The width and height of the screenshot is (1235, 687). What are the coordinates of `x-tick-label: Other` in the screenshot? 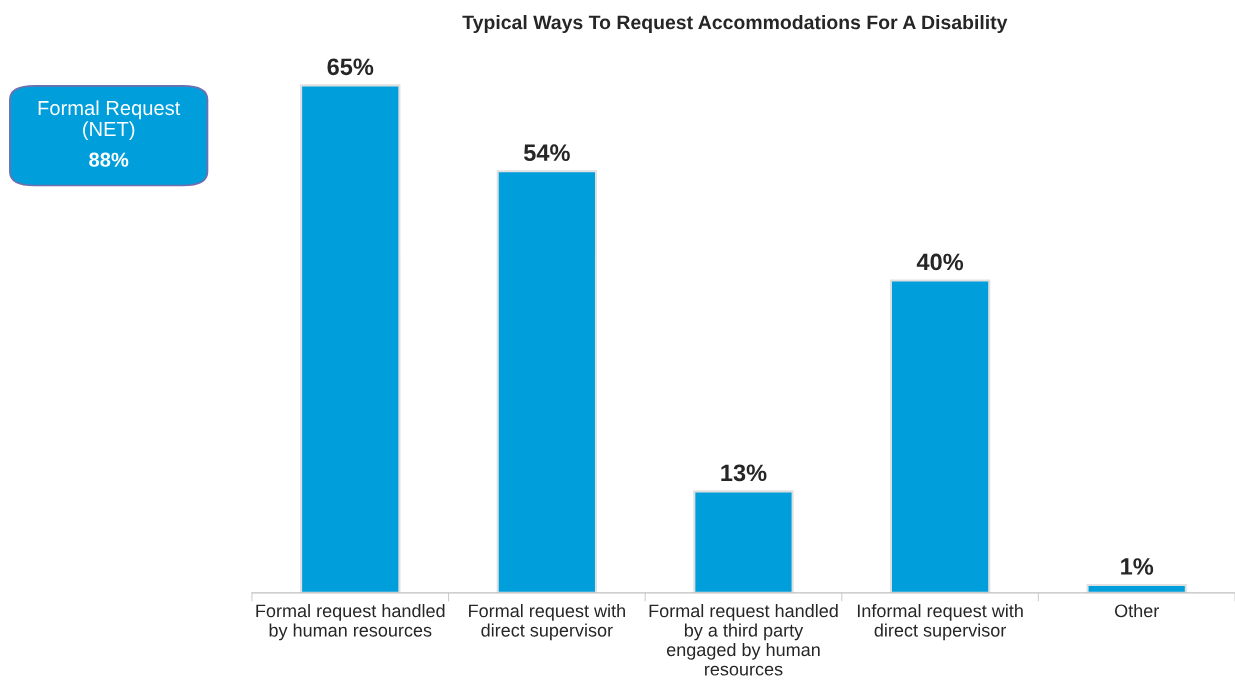 It's located at (1136, 610).